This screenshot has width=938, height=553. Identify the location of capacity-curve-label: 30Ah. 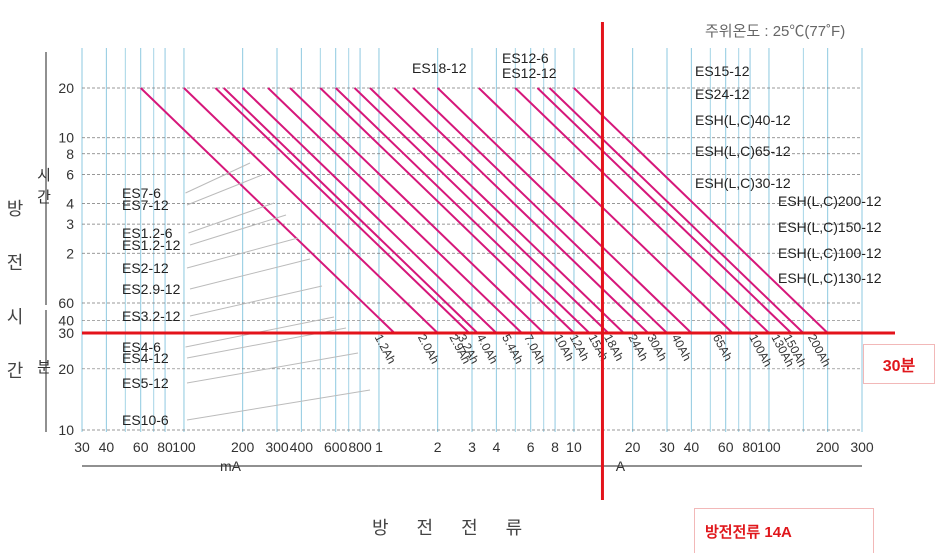
(657, 347).